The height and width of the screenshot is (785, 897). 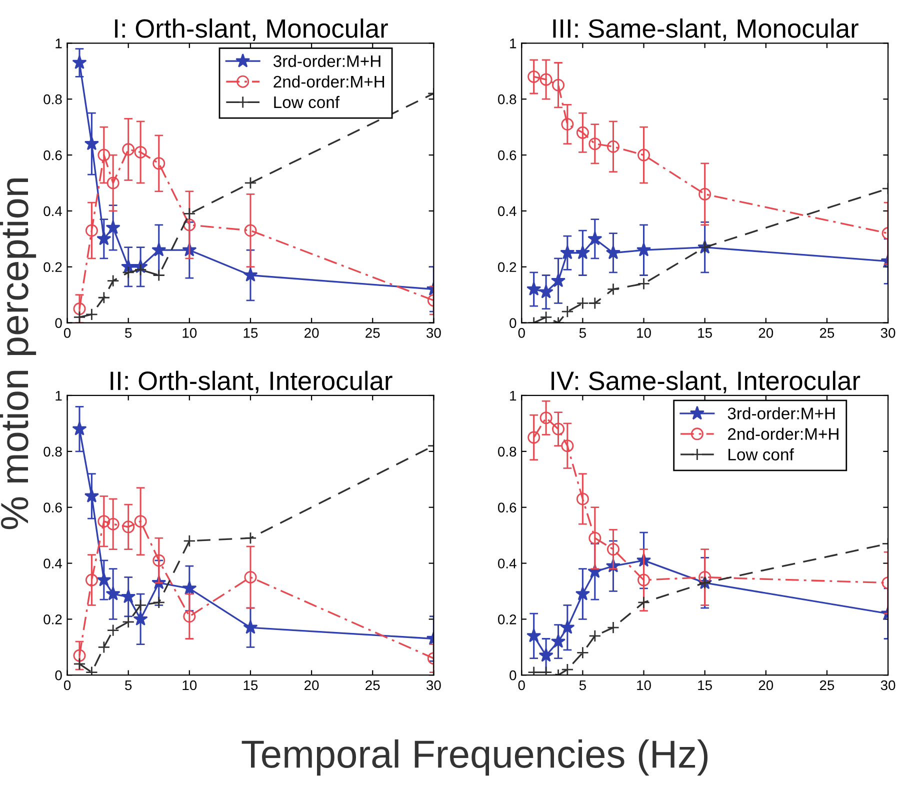 What do you see at coordinates (705, 29) in the screenshot?
I see `chart-title: III: Same-slant, Monocular` at bounding box center [705, 29].